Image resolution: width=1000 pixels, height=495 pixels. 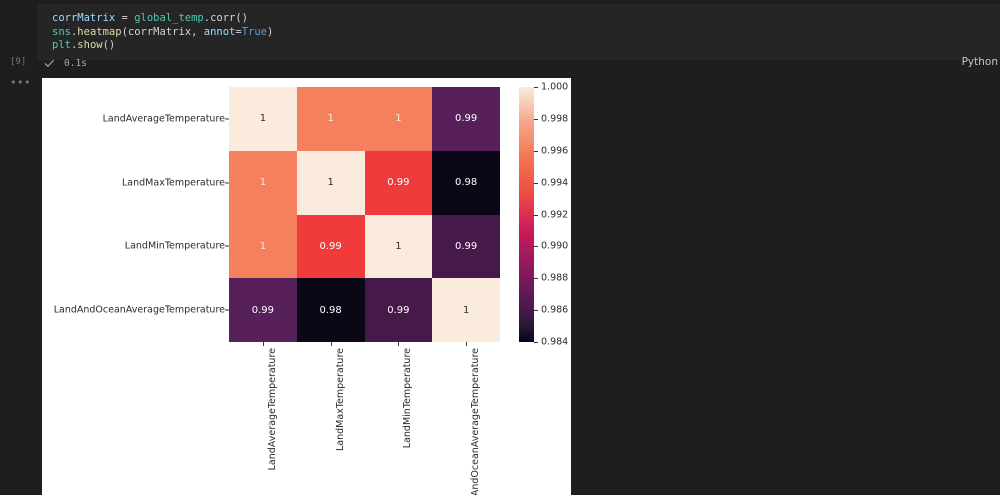 I want to click on heatmap-grid: 1 1 1 0.99 1 1 0.99 0.98 1 0.99 1 0.99 0.99 0.98 0.99 1, so click(x=364, y=214).